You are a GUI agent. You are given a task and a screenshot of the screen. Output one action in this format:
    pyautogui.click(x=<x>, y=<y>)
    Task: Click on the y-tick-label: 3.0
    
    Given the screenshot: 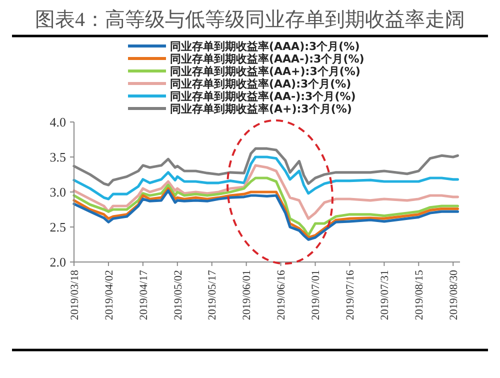 What is the action you would take?
    pyautogui.click(x=58, y=192)
    